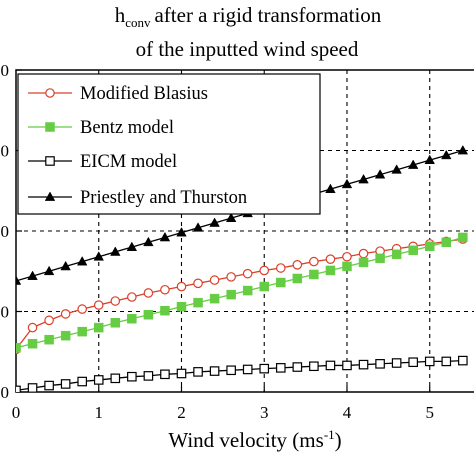 The width and height of the screenshot is (474, 474). What do you see at coordinates (127, 128) in the screenshot?
I see `legend-label-bentz-model: Bentz model` at bounding box center [127, 128].